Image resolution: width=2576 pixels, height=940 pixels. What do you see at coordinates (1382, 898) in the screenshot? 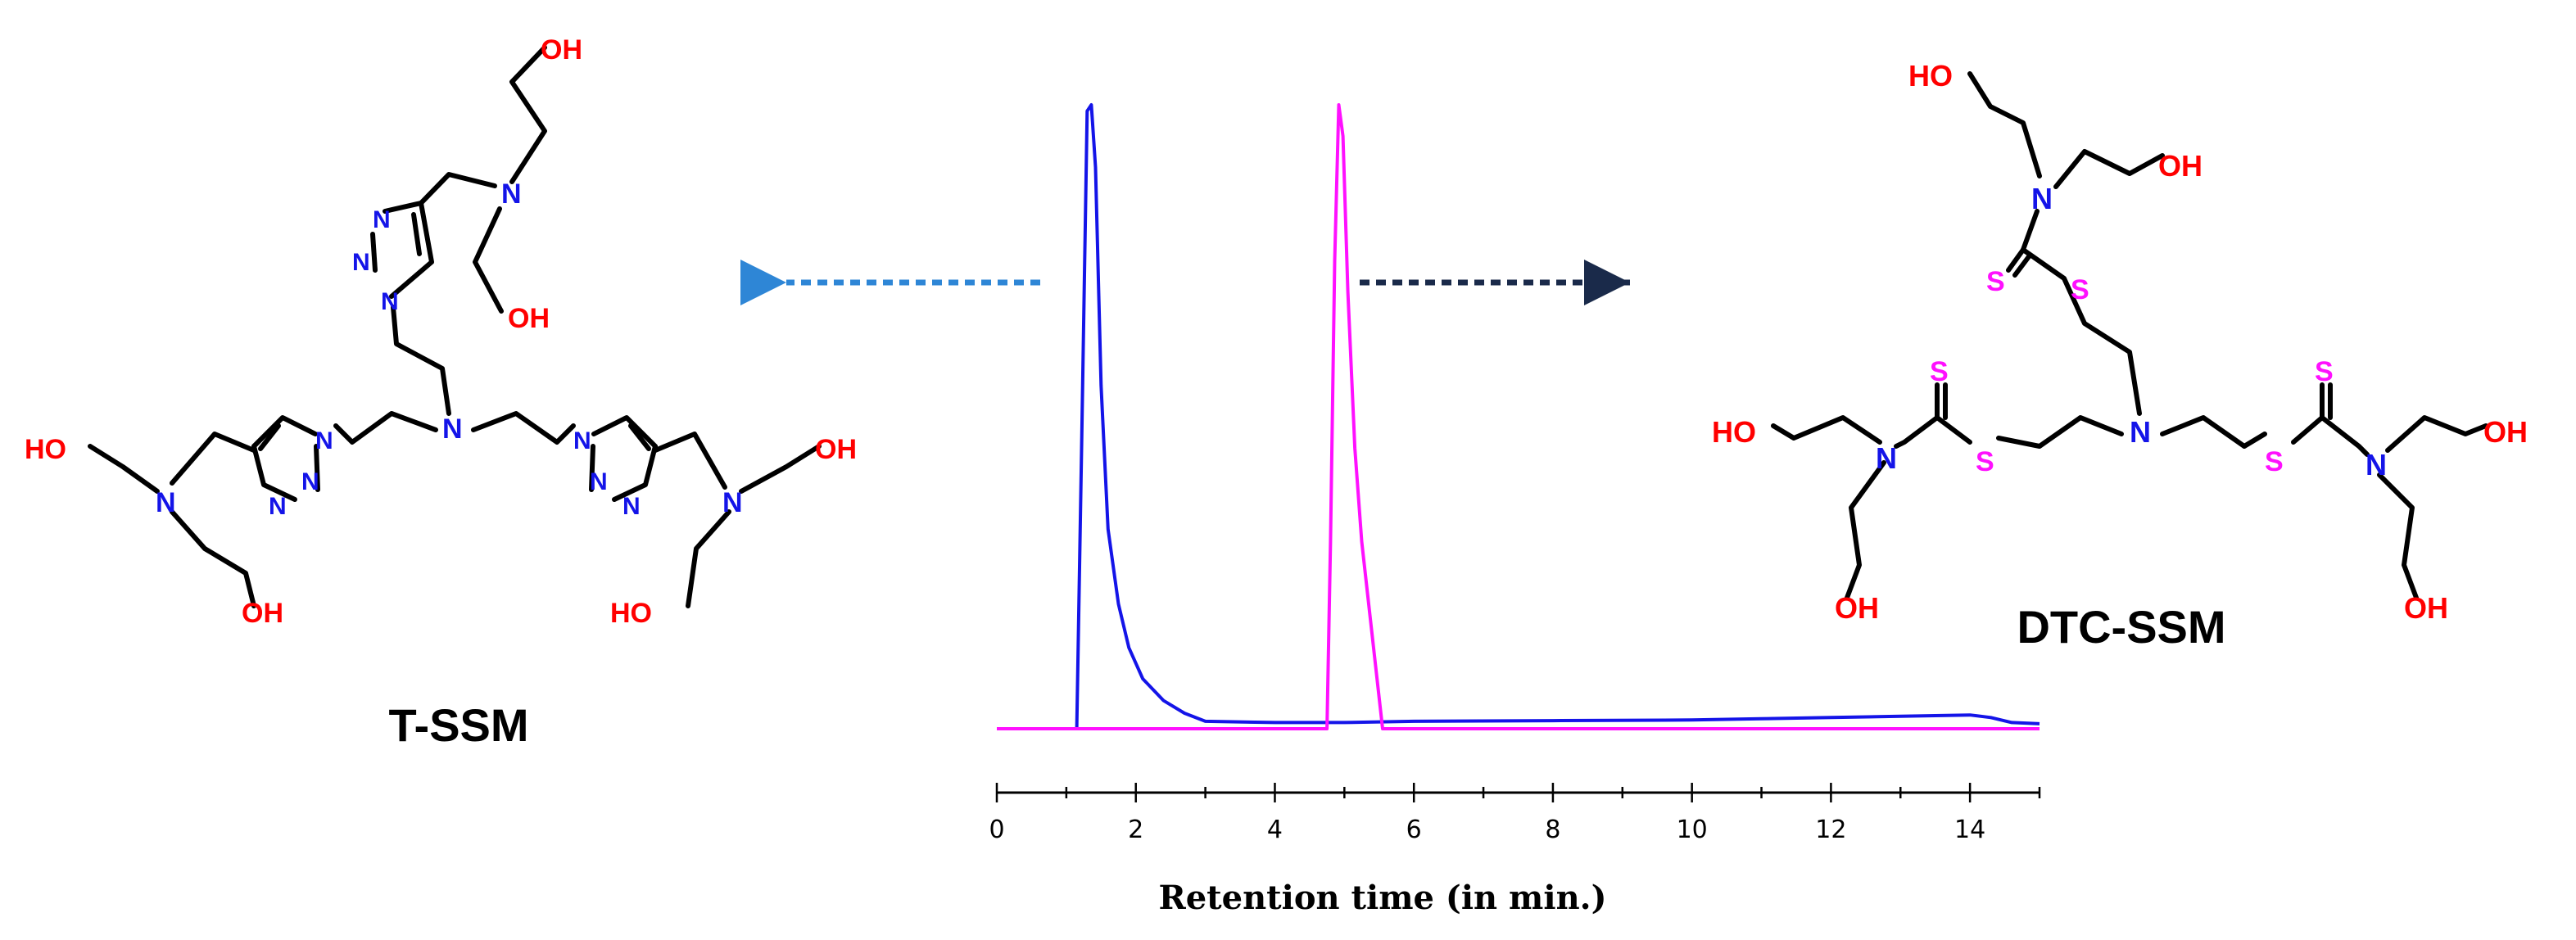
I see `x-axis-title: Retention time (in min.)` at bounding box center [1382, 898].